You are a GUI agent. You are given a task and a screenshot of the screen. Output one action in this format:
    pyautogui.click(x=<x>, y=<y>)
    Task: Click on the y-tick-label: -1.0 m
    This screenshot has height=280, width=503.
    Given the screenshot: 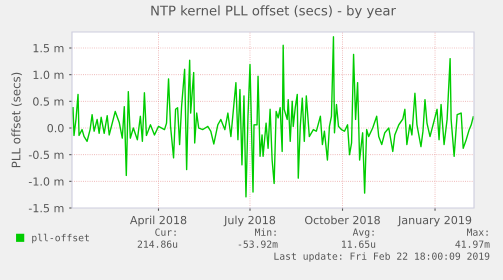 What is the action you would take?
    pyautogui.click(x=46, y=181)
    